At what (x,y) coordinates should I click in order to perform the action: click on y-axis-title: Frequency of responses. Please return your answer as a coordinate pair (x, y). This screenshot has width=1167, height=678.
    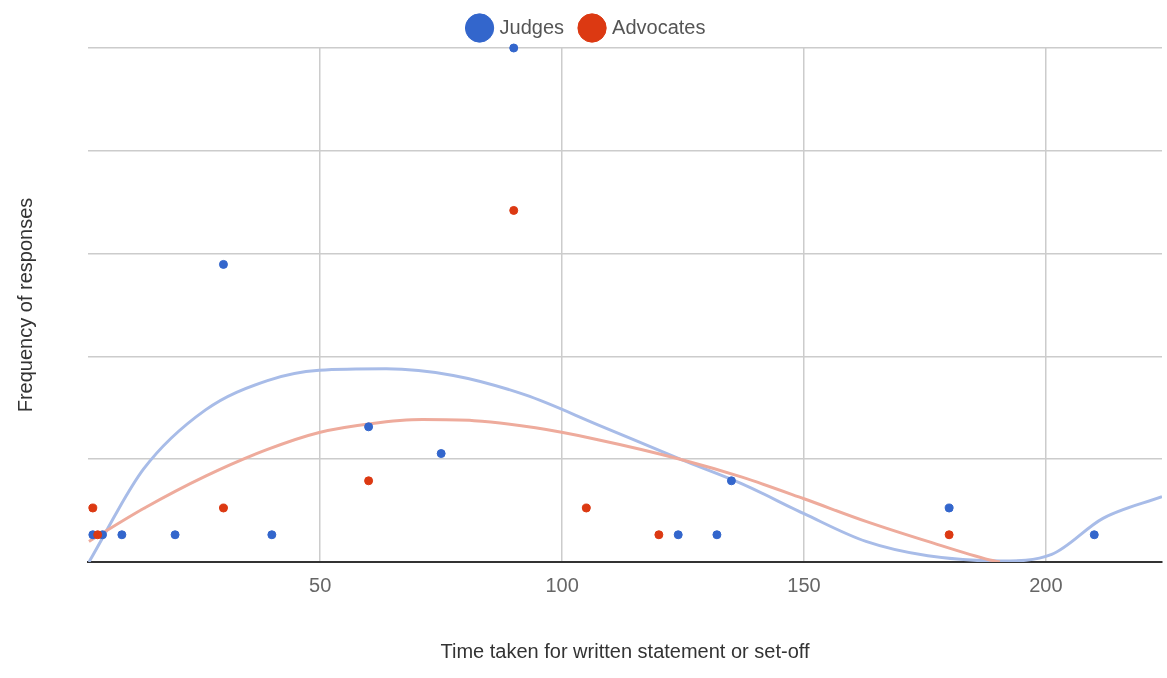
    Looking at the image, I should click on (24, 305).